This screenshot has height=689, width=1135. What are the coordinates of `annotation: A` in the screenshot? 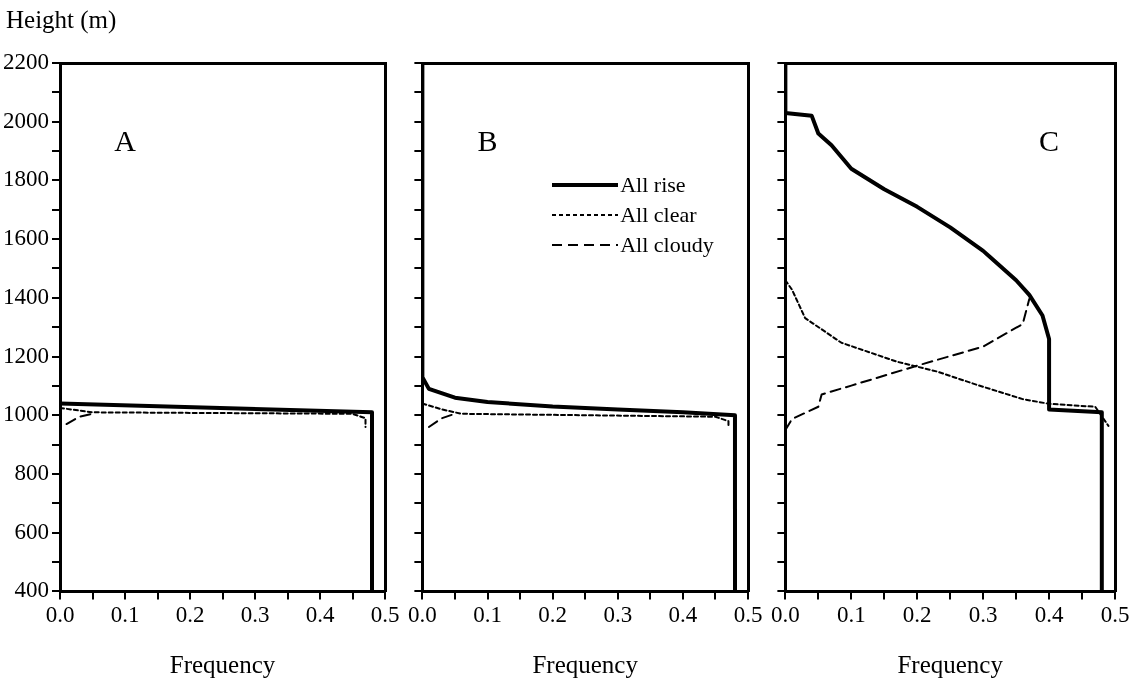 It's located at (125, 140).